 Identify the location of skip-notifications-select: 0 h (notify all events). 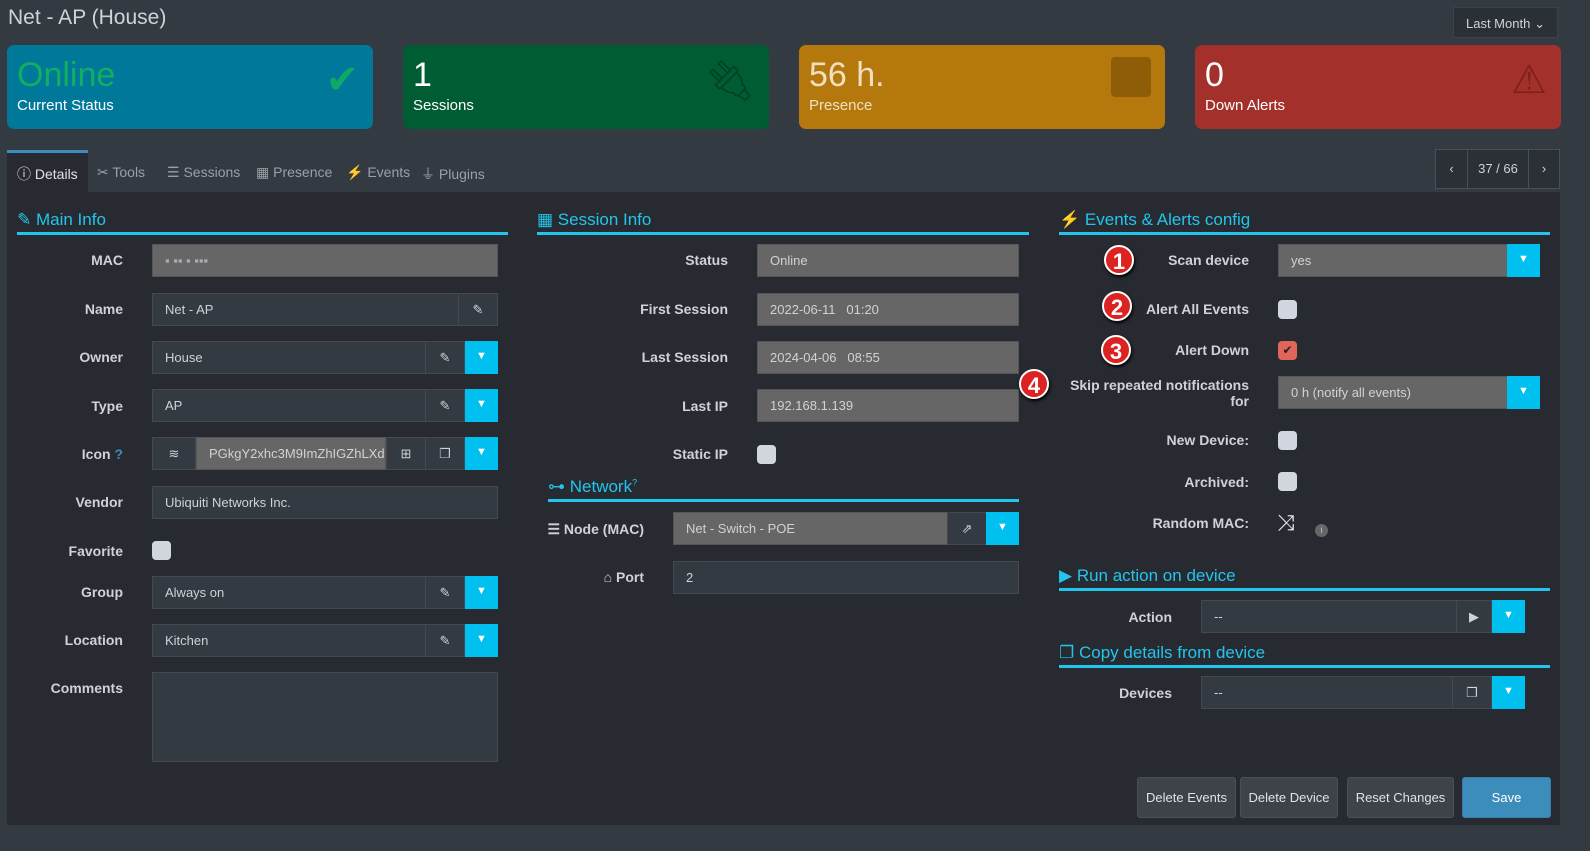
(1393, 392).